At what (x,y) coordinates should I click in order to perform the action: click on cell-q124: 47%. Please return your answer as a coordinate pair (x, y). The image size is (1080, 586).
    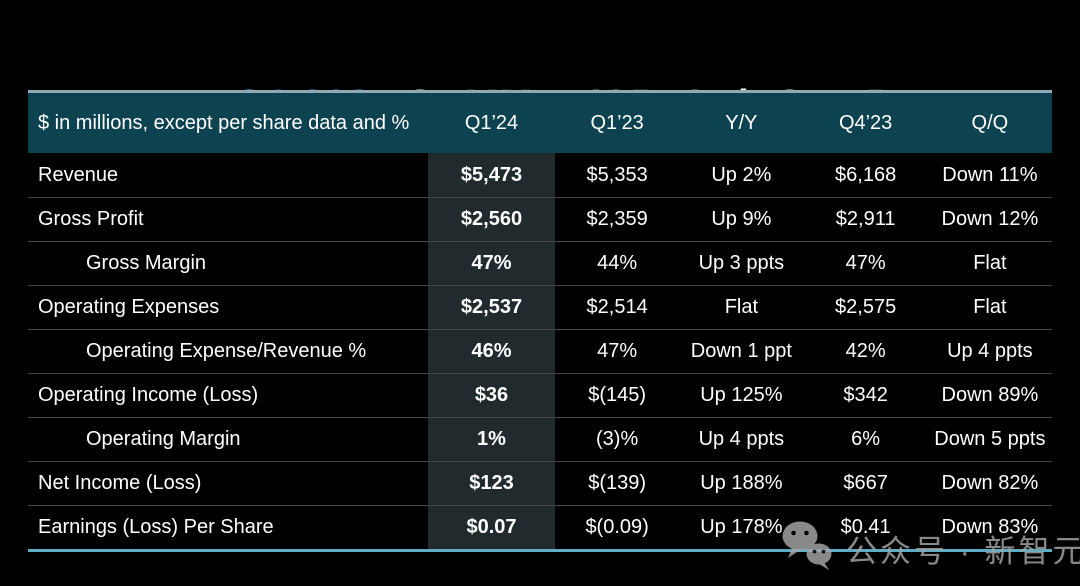
    Looking at the image, I should click on (491, 263).